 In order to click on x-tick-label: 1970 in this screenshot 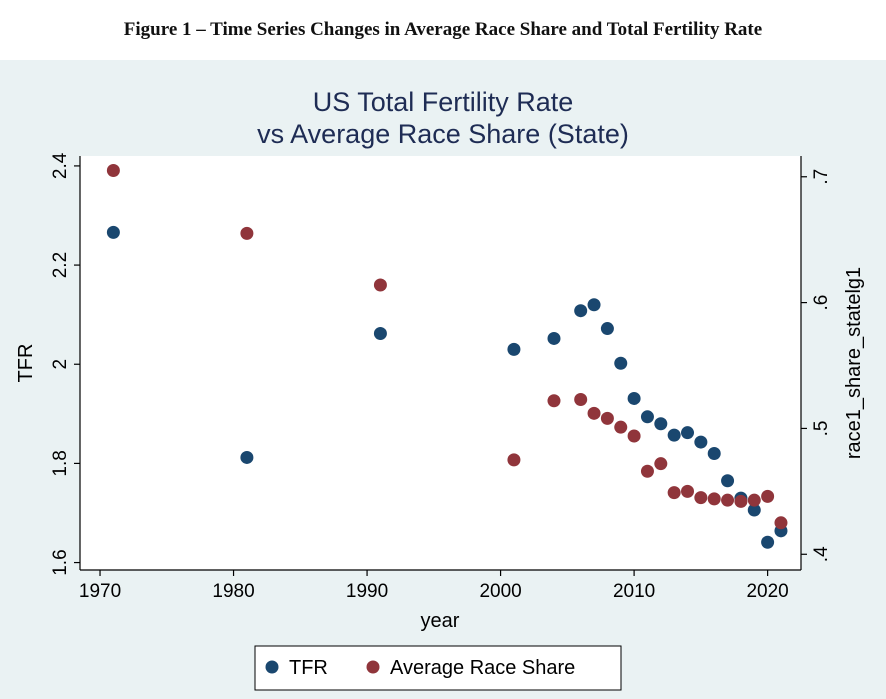, I will do `click(100, 591)`.